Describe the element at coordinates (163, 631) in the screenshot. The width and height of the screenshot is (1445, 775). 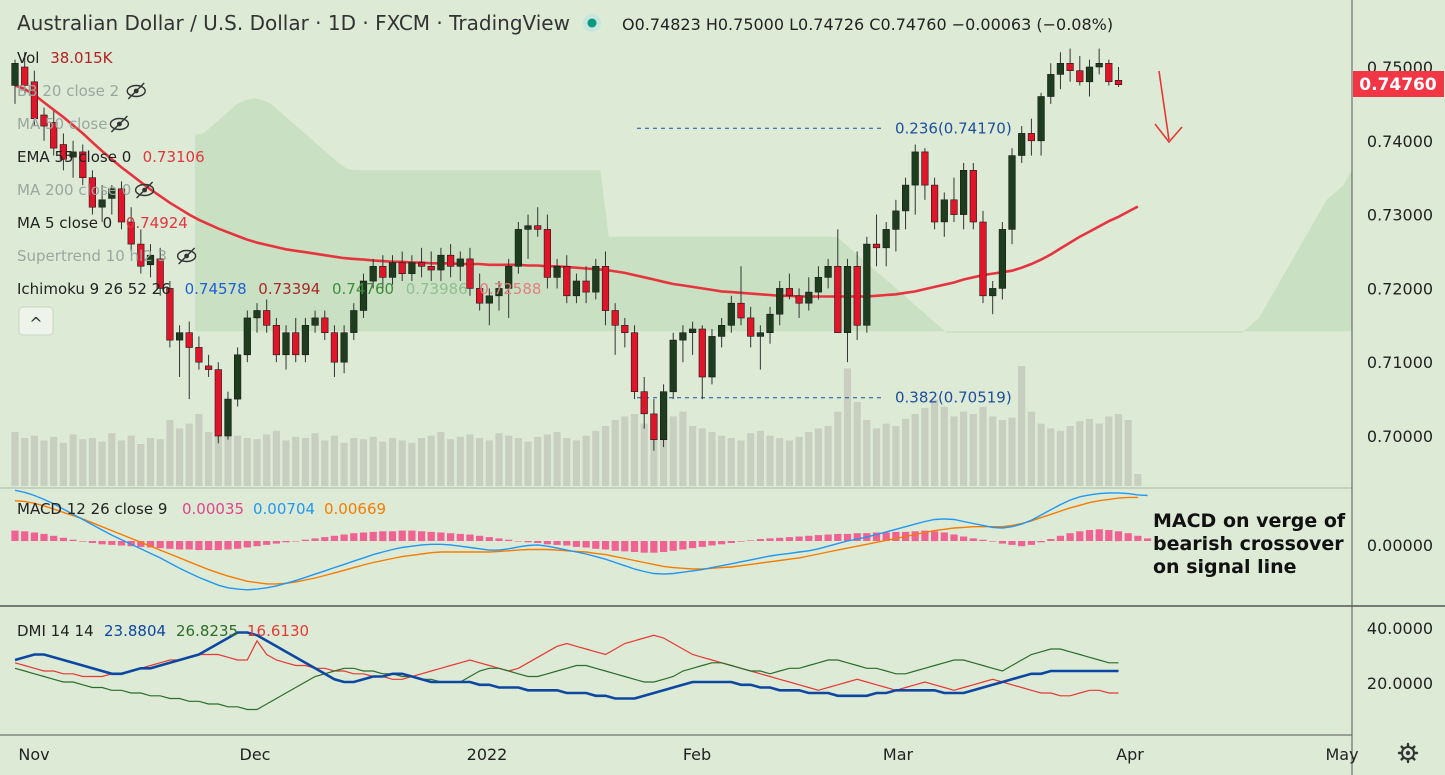
I see `dmi-legend: DMI 14 14 23.8804 26.8235 16.6130` at that location.